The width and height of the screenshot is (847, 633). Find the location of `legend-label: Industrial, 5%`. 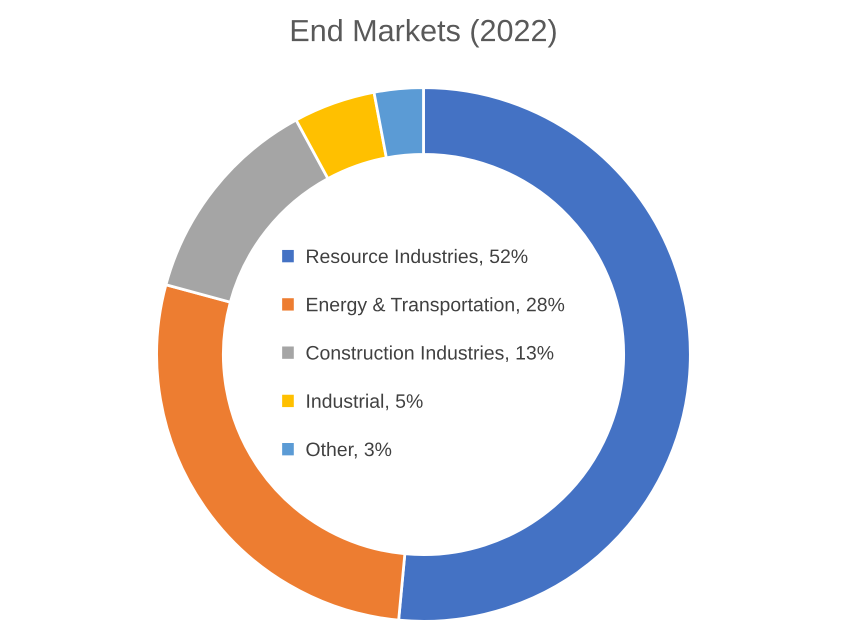

legend-label: Industrial, 5% is located at coordinates (365, 402).